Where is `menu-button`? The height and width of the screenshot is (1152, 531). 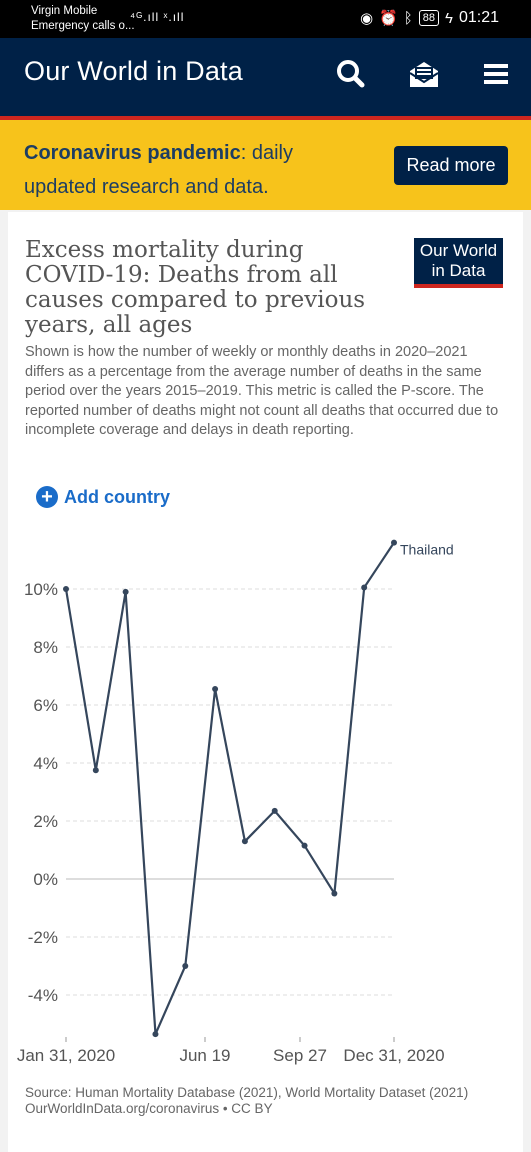
menu-button is located at coordinates (496, 74).